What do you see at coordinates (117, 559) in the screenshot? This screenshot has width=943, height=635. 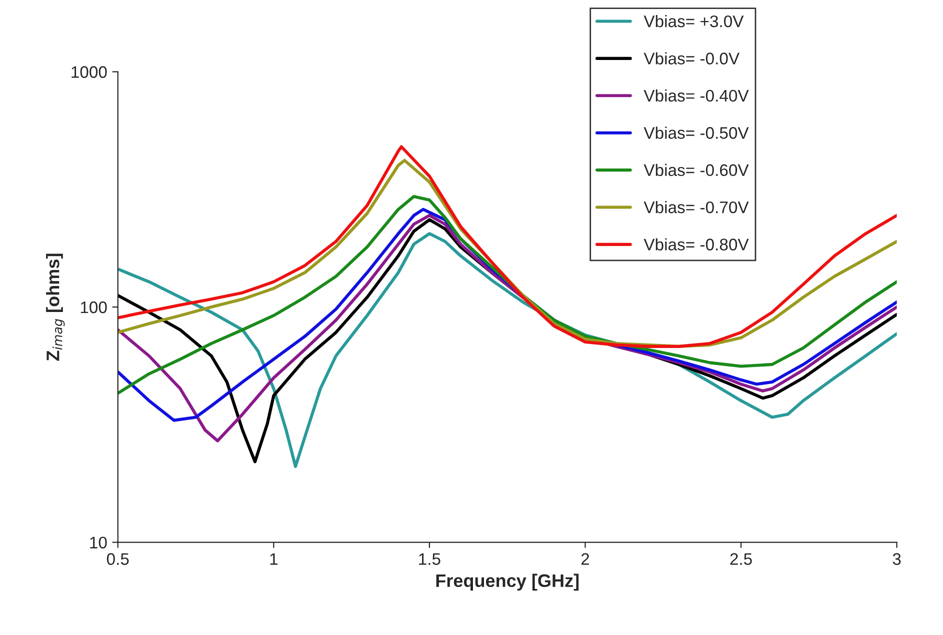 I see `x-tick-label: 0.5` at bounding box center [117, 559].